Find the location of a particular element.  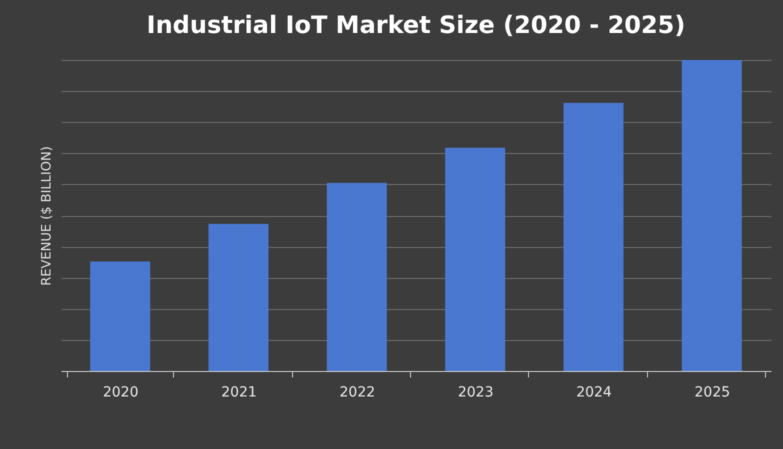

x-tick-label: 2025 is located at coordinates (712, 392).